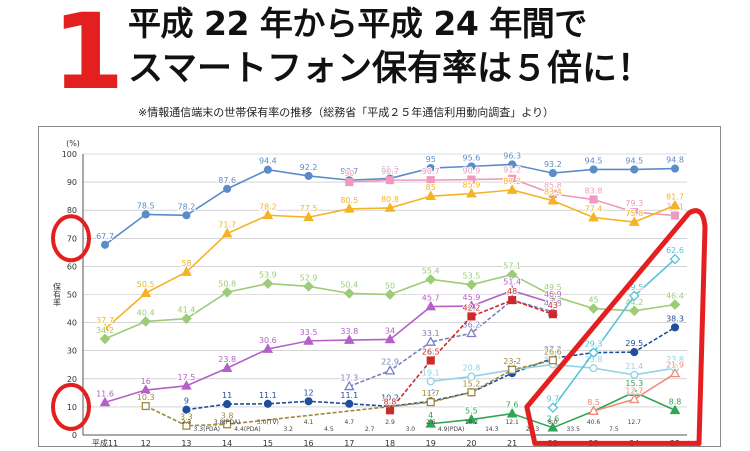 The image size is (750, 451). Describe the element at coordinates (512, 361) in the screenshot. I see `data-label: 23.2` at that location.